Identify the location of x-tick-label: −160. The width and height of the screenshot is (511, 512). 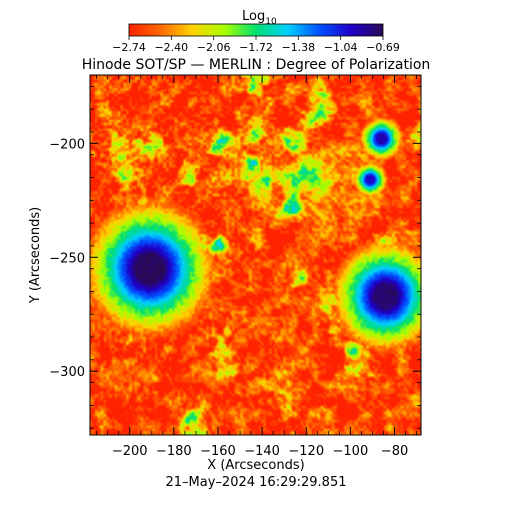
(218, 451).